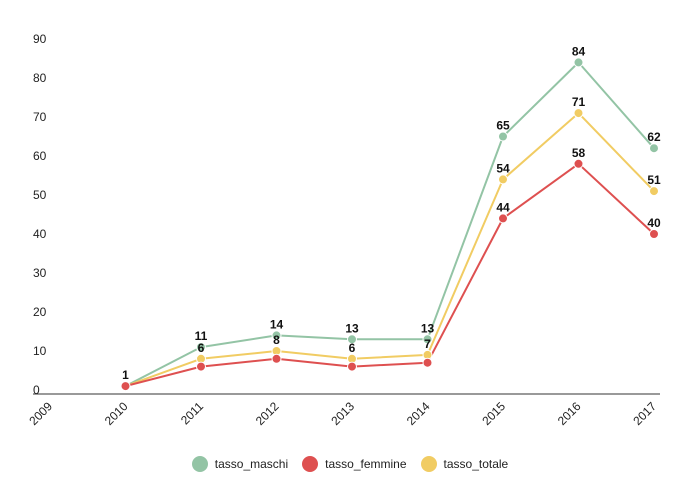 Image resolution: width=700 pixels, height=491 pixels. What do you see at coordinates (569, 413) in the screenshot?
I see `x-tick-label: 2016` at bounding box center [569, 413].